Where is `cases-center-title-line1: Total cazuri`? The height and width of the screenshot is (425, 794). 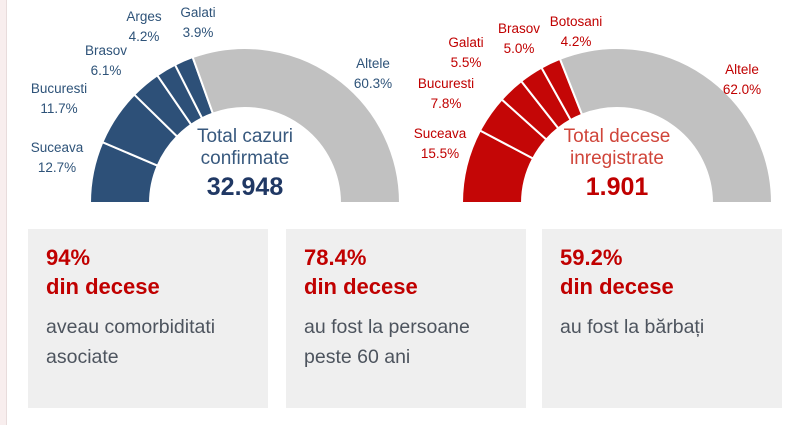 cases-center-title-line1: Total cazuri is located at coordinates (245, 136).